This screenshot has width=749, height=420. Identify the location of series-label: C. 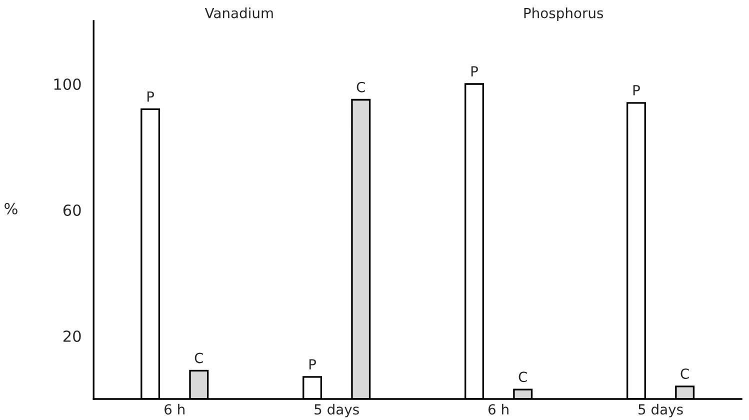
(198, 358).